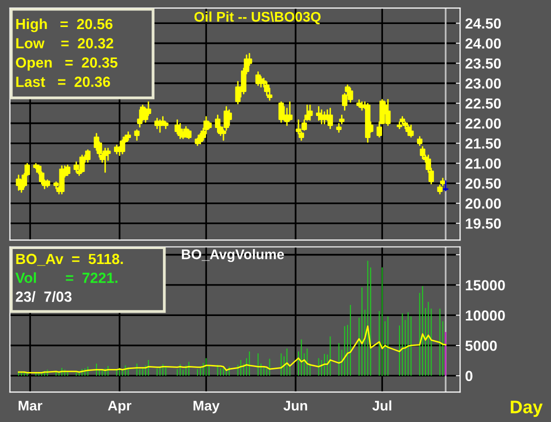  Describe the element at coordinates (485, 315) in the screenshot. I see `y-tick-label: 10000` at that location.